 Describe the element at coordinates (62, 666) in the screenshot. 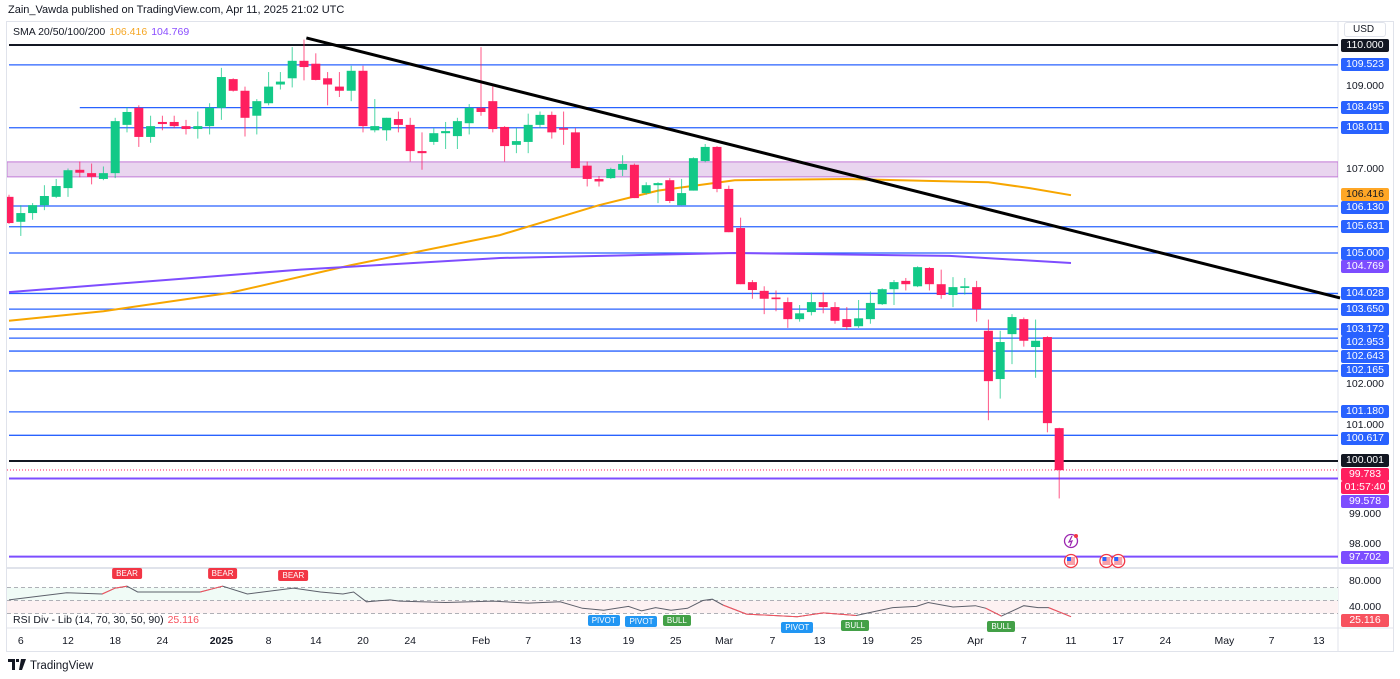

I see `tradingview-brand: TradingView` at that location.